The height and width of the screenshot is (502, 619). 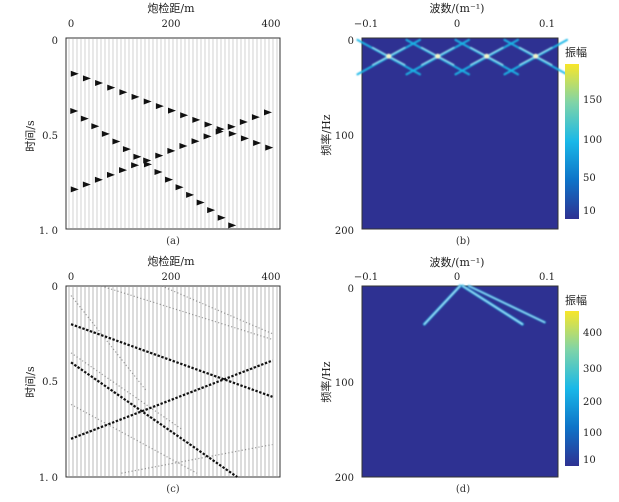 What do you see at coordinates (344, 383) in the screenshot?
I see `panel-d-ytick-1: 100` at bounding box center [344, 383].